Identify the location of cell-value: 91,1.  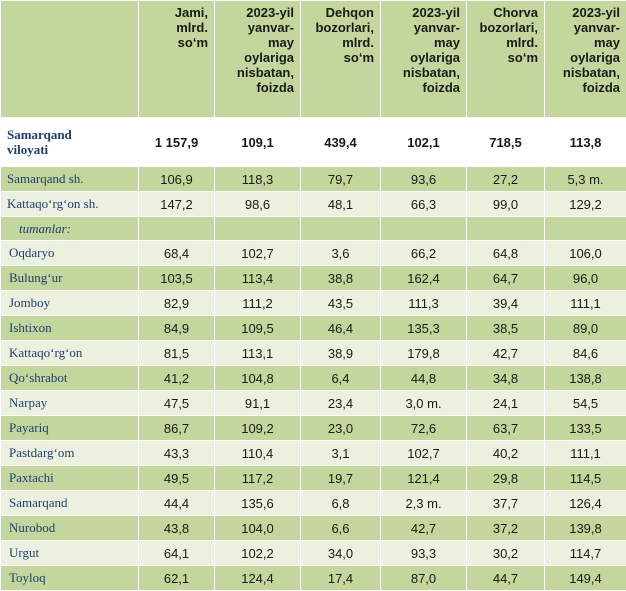
(258, 403).